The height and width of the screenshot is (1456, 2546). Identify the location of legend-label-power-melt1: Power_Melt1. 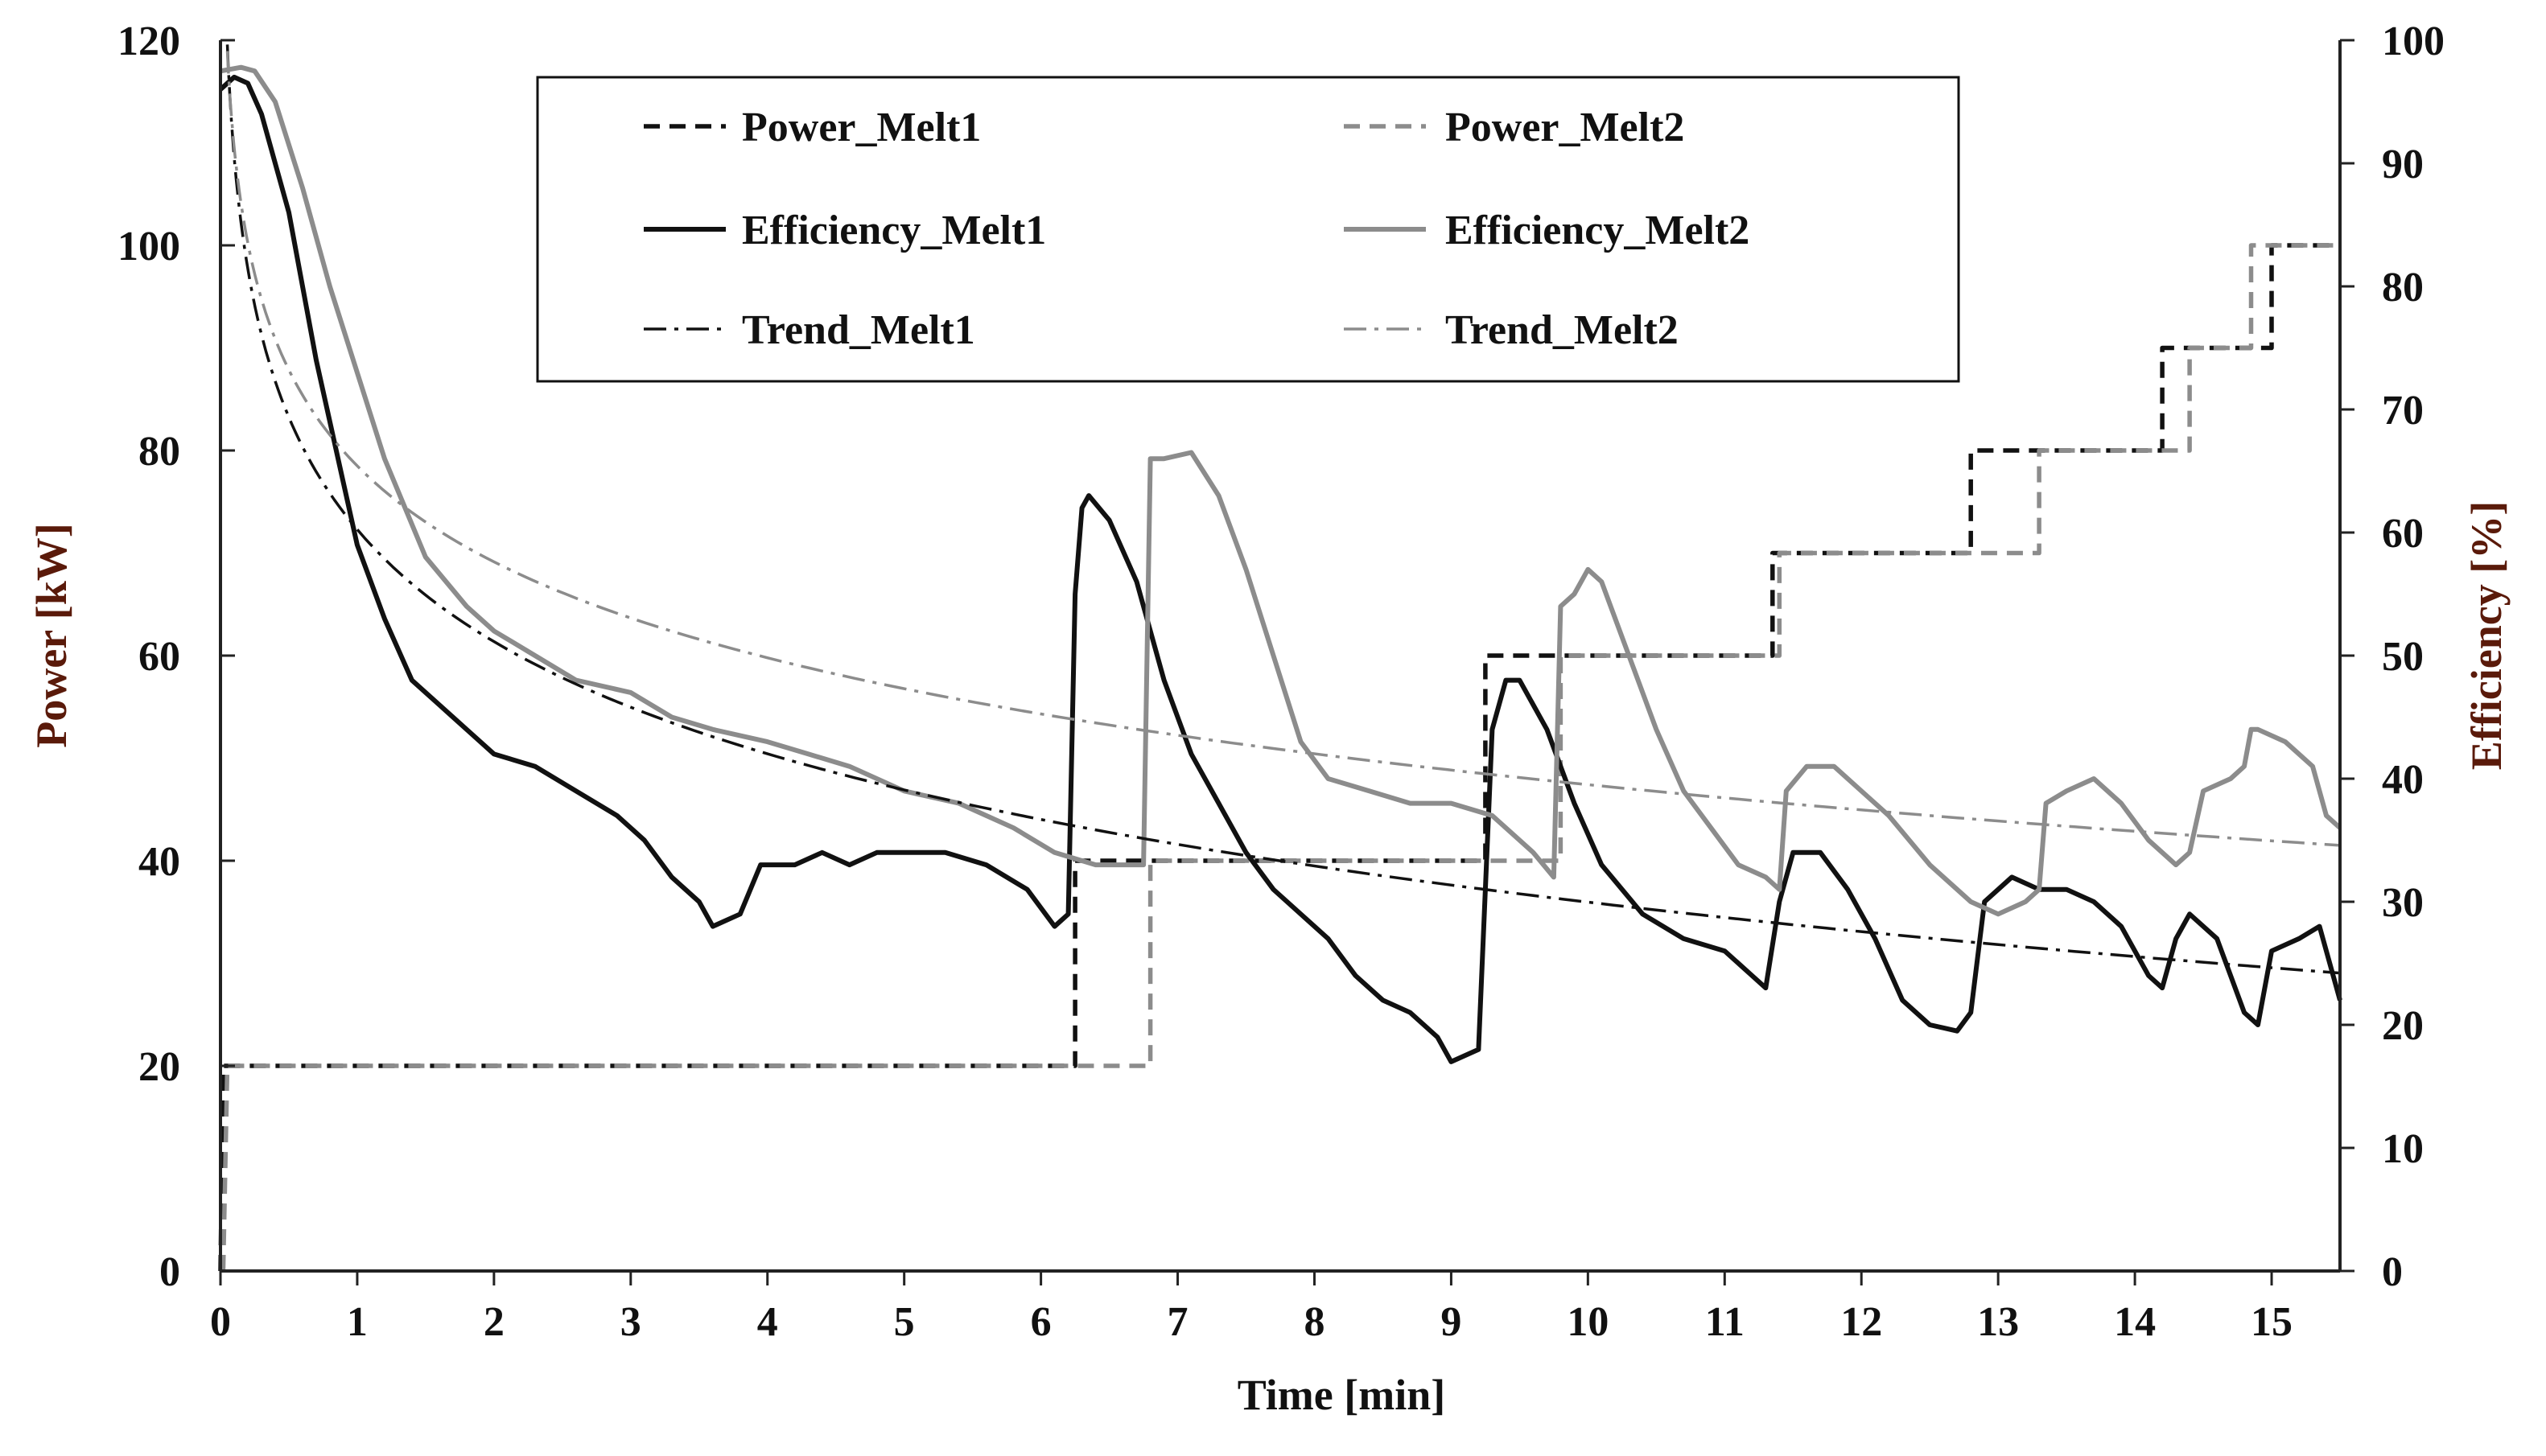
(861, 128).